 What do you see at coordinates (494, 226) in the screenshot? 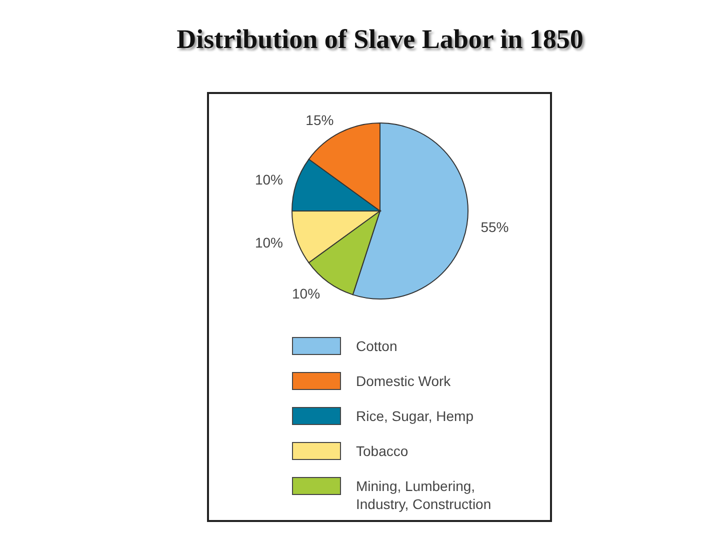
I see `data-label: 55%` at bounding box center [494, 226].